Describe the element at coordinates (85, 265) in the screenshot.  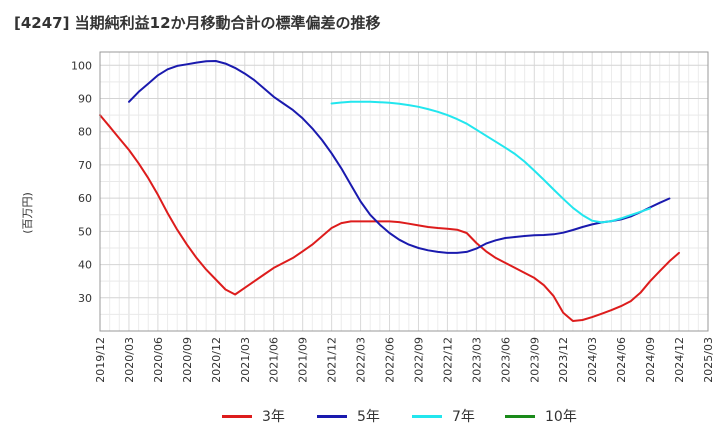
I see `y-tick-label: 40` at that location.